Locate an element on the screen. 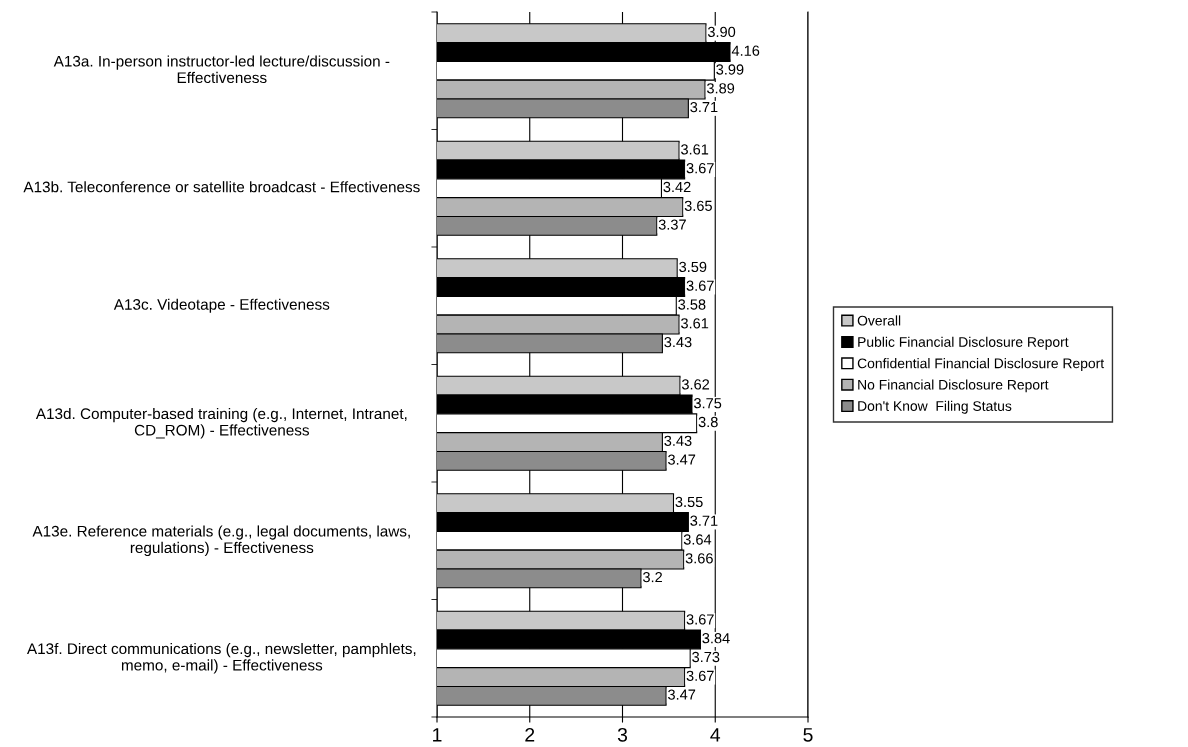 This screenshot has width=1188, height=747. x-tick-label: 5 is located at coordinates (808, 735).